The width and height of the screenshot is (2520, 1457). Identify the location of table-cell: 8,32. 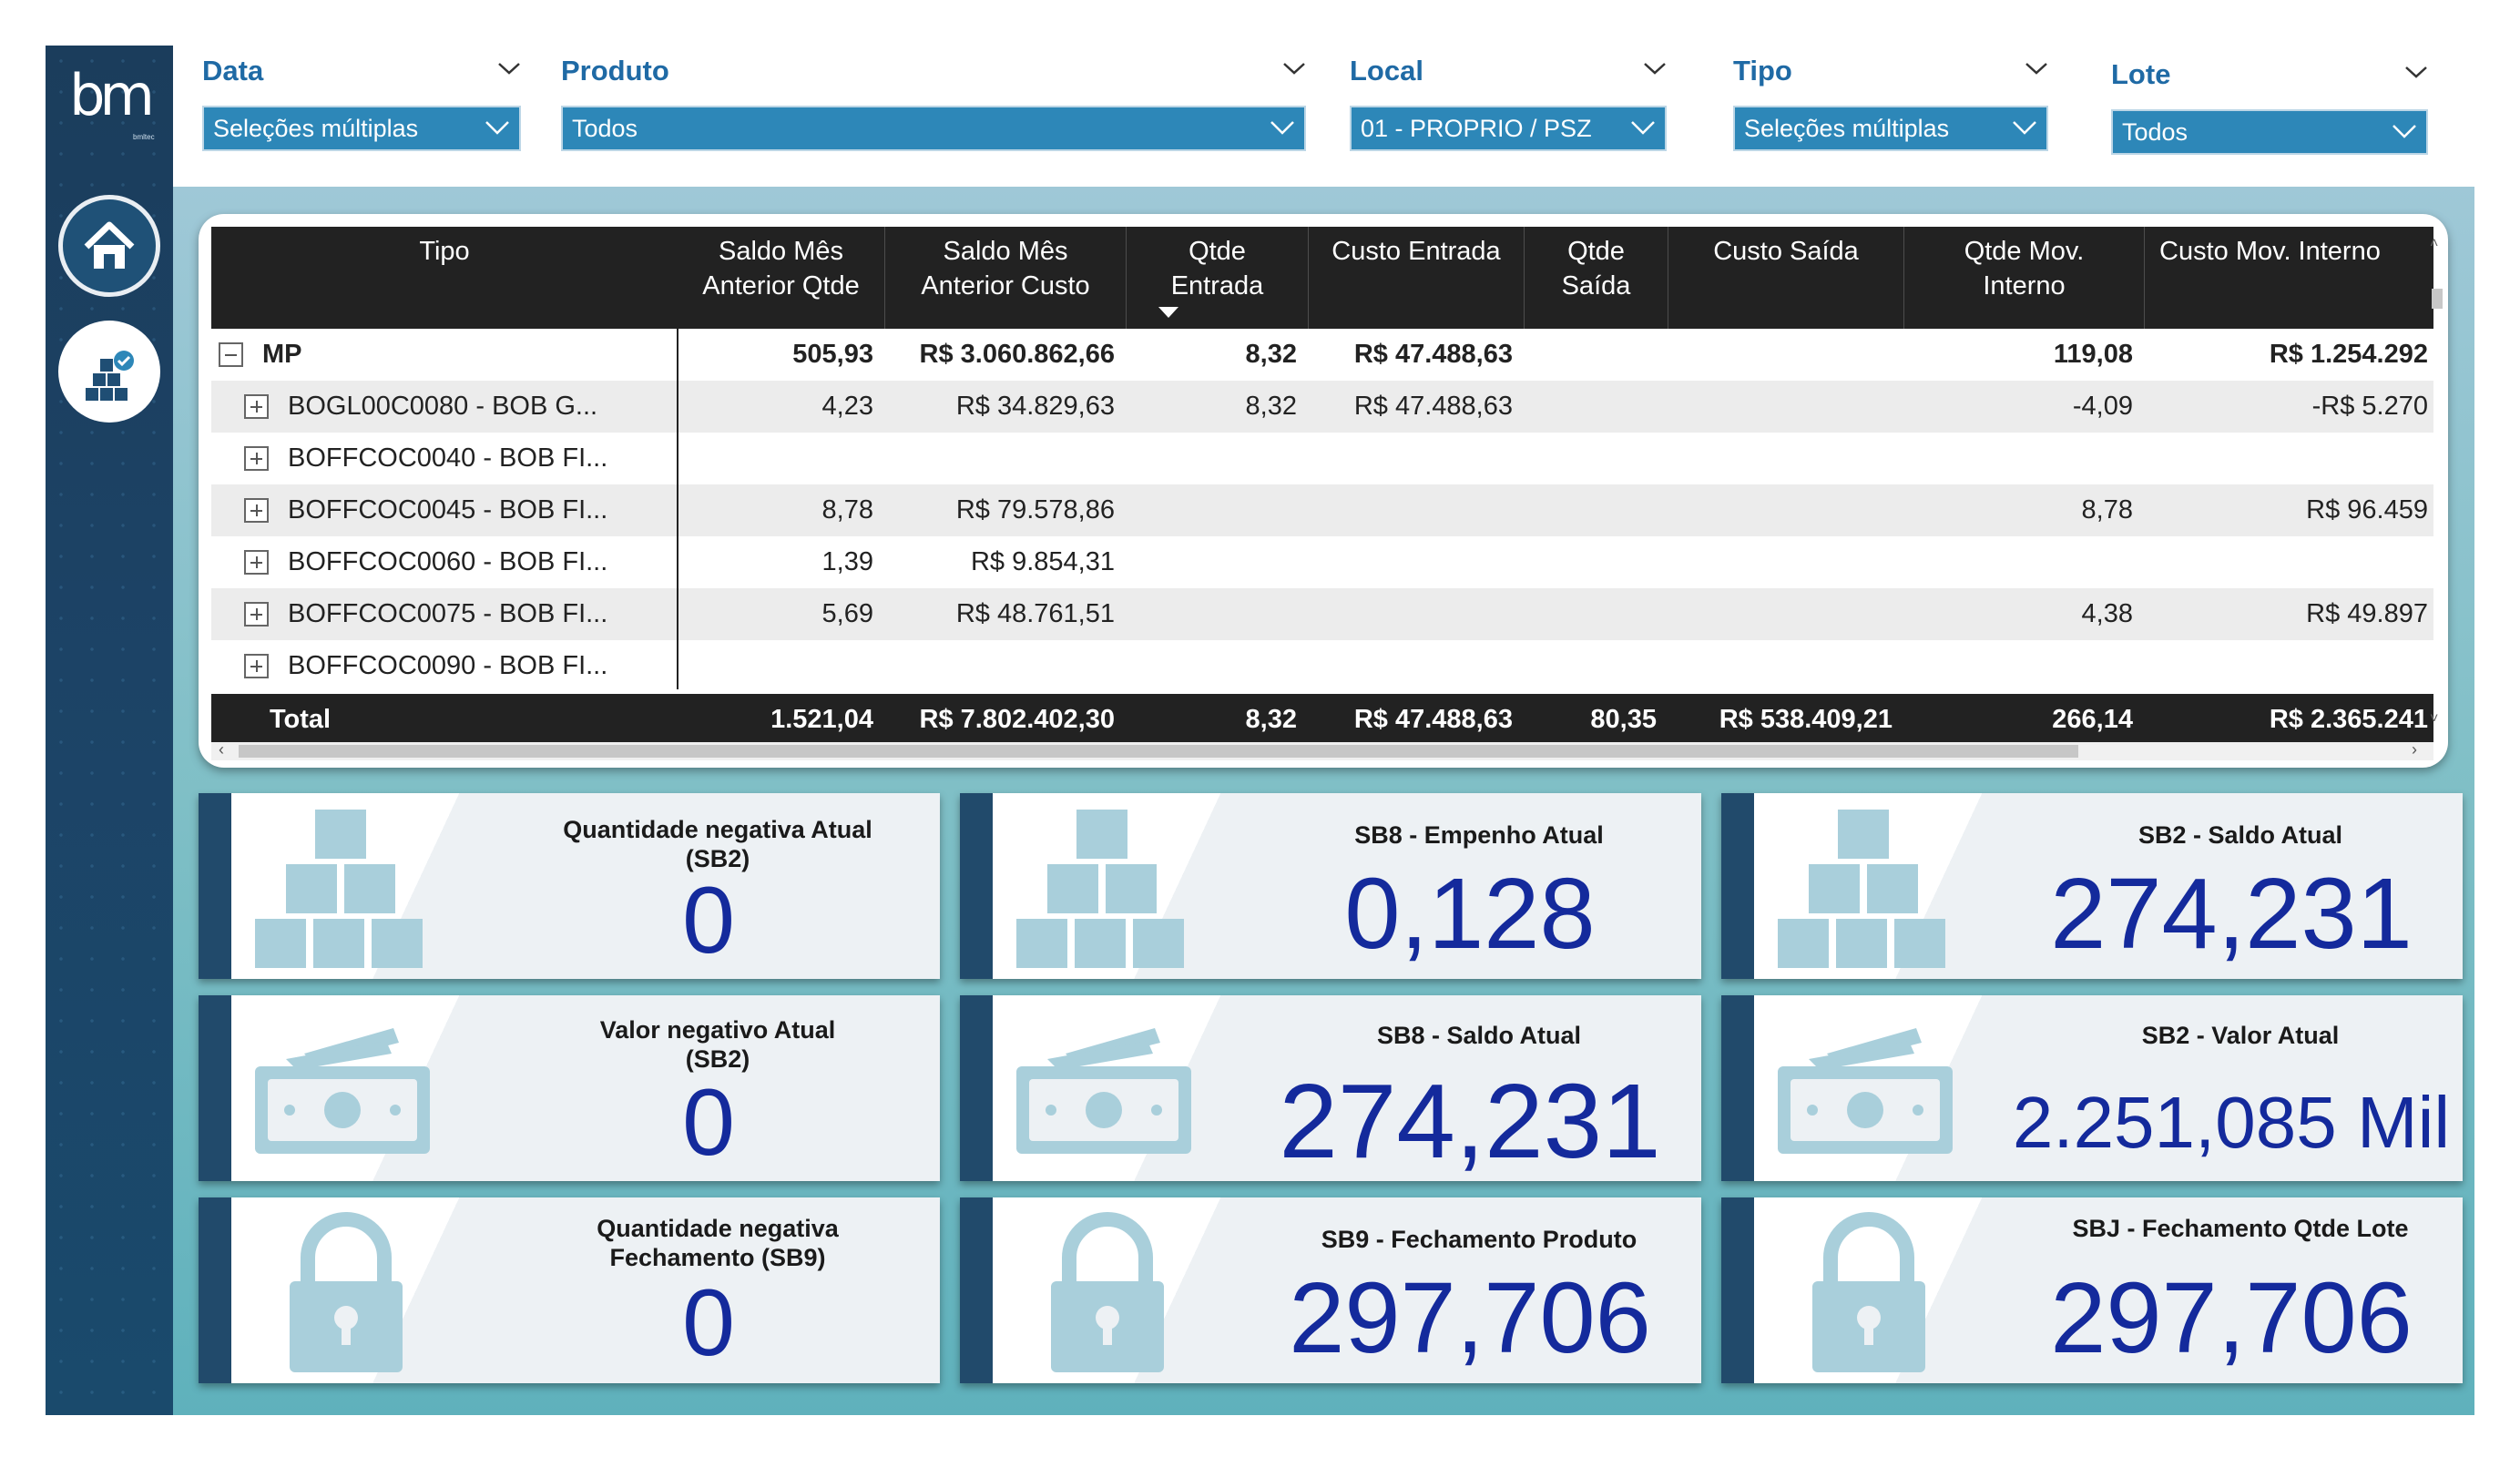
(1271, 354).